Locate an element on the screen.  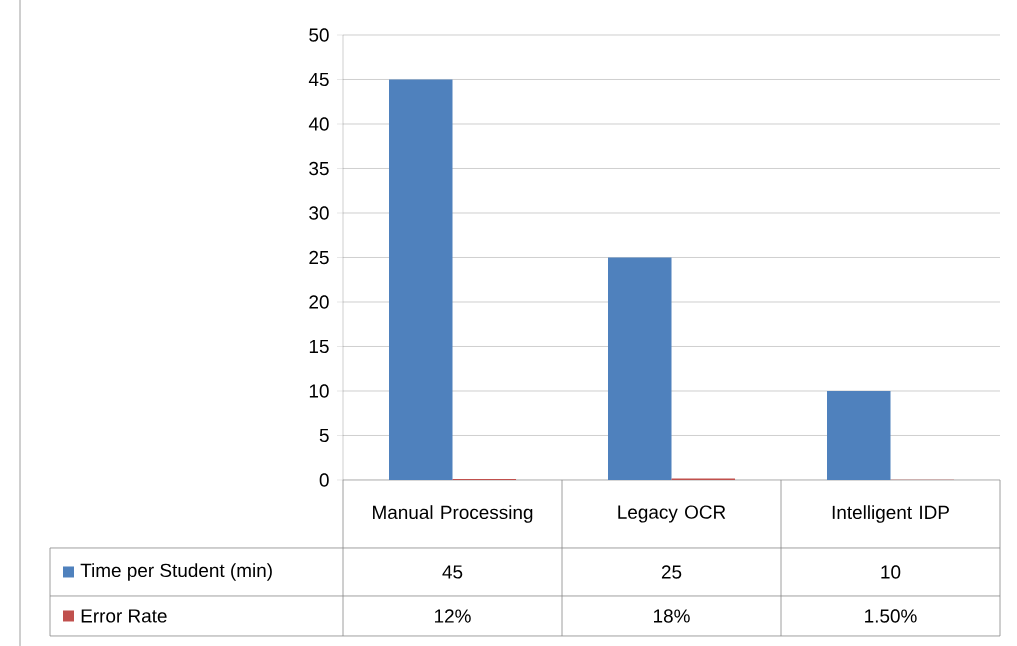
data-label: 18% is located at coordinates (672, 616).